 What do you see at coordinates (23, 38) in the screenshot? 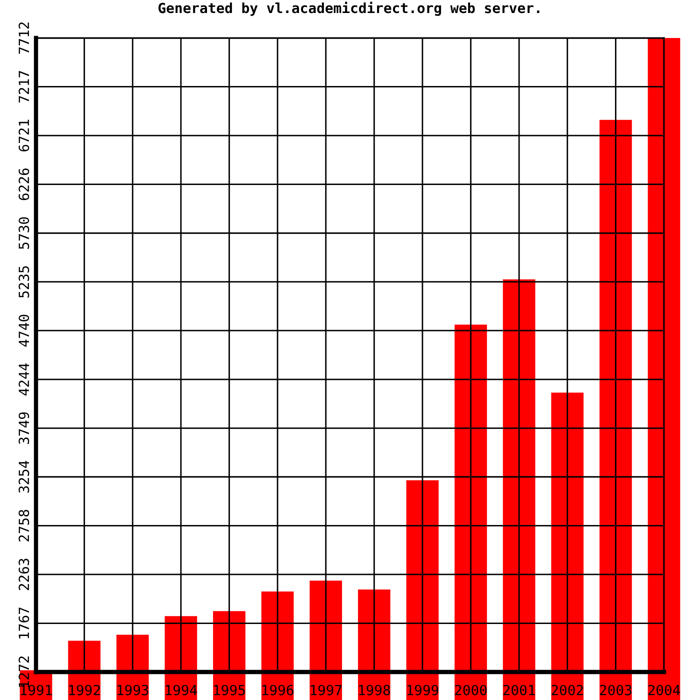
I see `y-tick-label: 7712` at bounding box center [23, 38].